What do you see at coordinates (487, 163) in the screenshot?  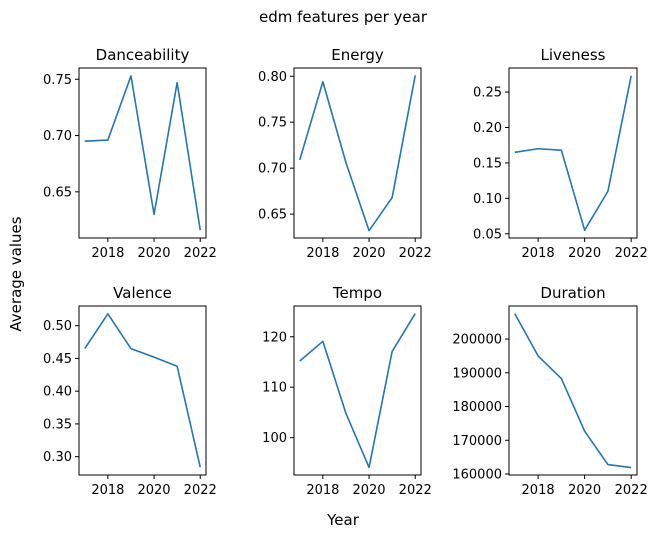 I see `y-tick-label: 0.15` at bounding box center [487, 163].